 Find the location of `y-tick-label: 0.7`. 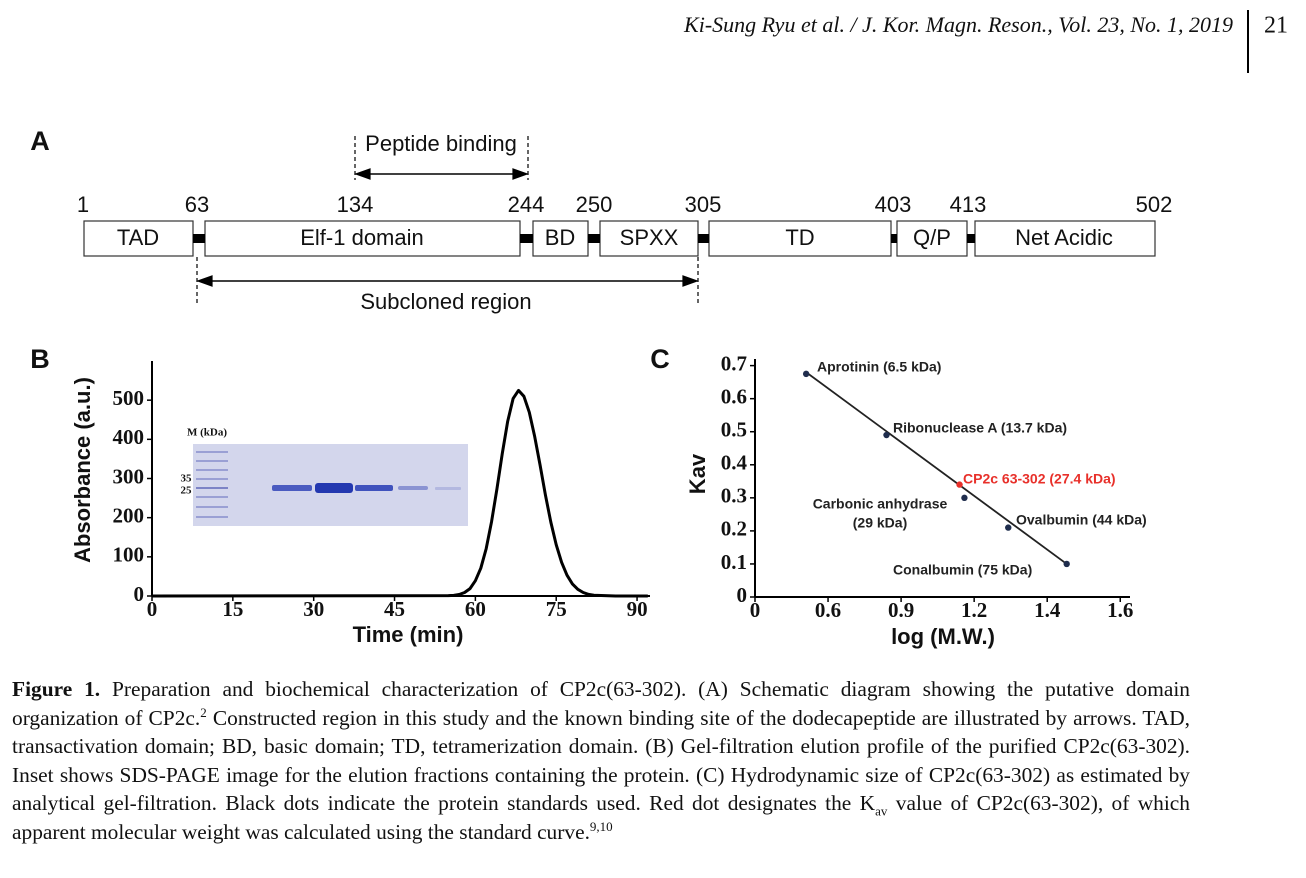

y-tick-label: 0.7 is located at coordinates (734, 363).